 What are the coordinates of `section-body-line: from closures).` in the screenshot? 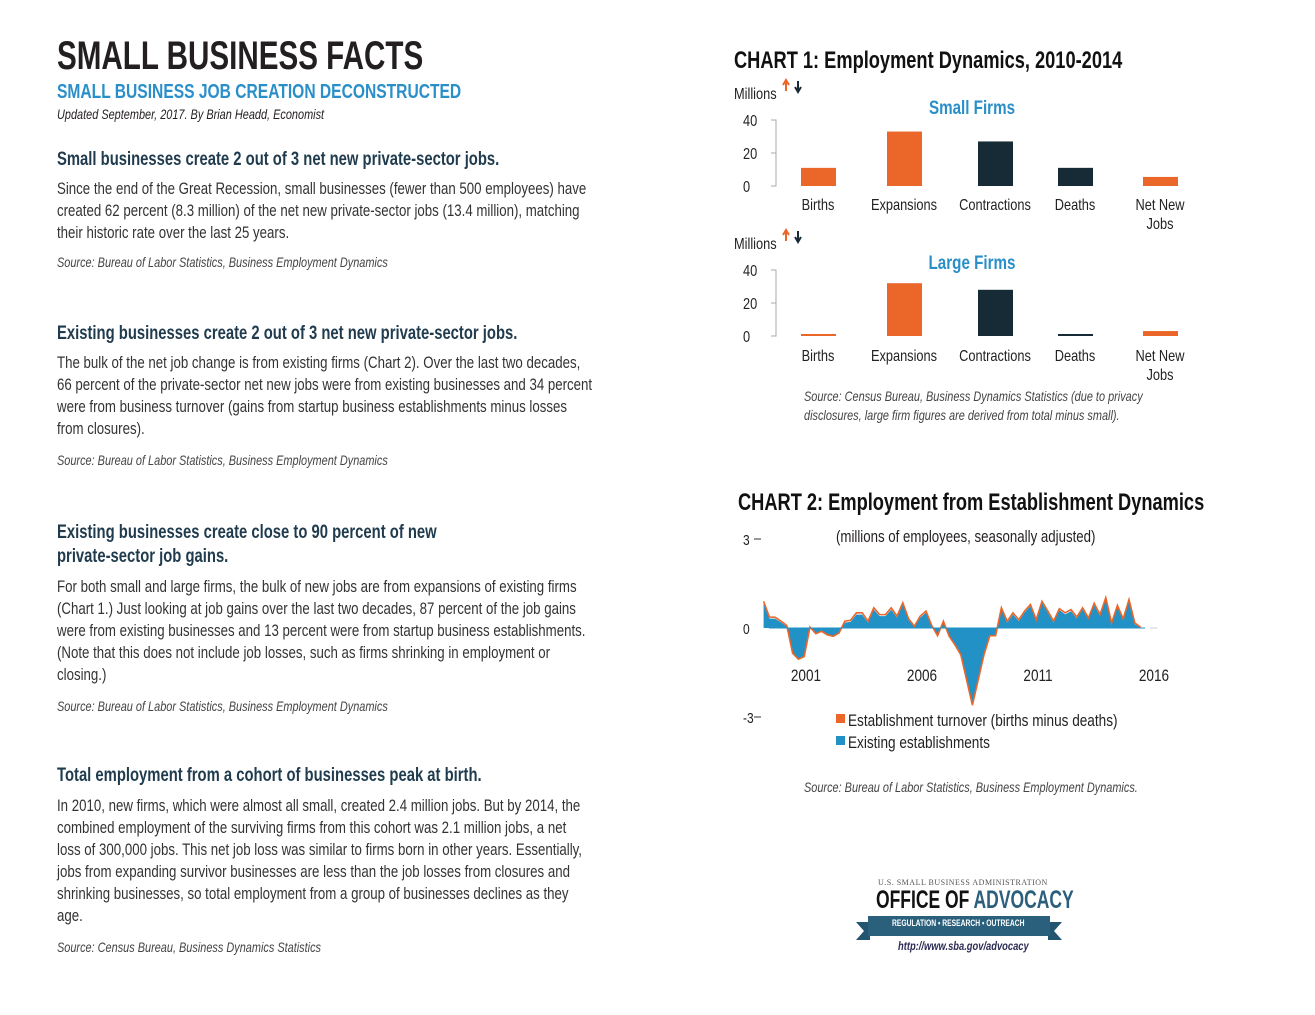 It's located at (101, 428).